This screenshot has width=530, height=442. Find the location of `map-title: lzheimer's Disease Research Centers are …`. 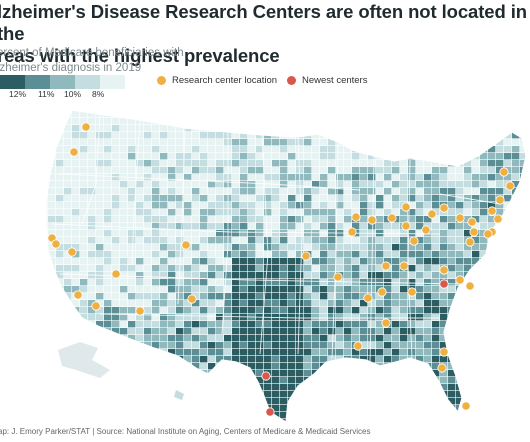

map-title: lzheimer's Disease Research Centers are … is located at coordinates (263, 33).